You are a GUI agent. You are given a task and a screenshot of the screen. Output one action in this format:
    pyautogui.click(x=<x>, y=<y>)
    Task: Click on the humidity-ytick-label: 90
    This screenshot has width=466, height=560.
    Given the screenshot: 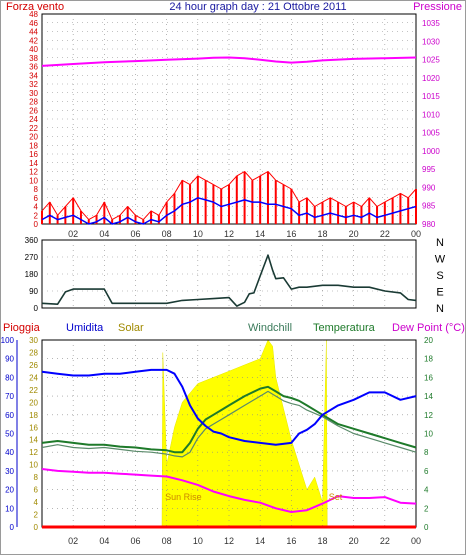 What is the action you would take?
    pyautogui.click(x=9, y=359)
    